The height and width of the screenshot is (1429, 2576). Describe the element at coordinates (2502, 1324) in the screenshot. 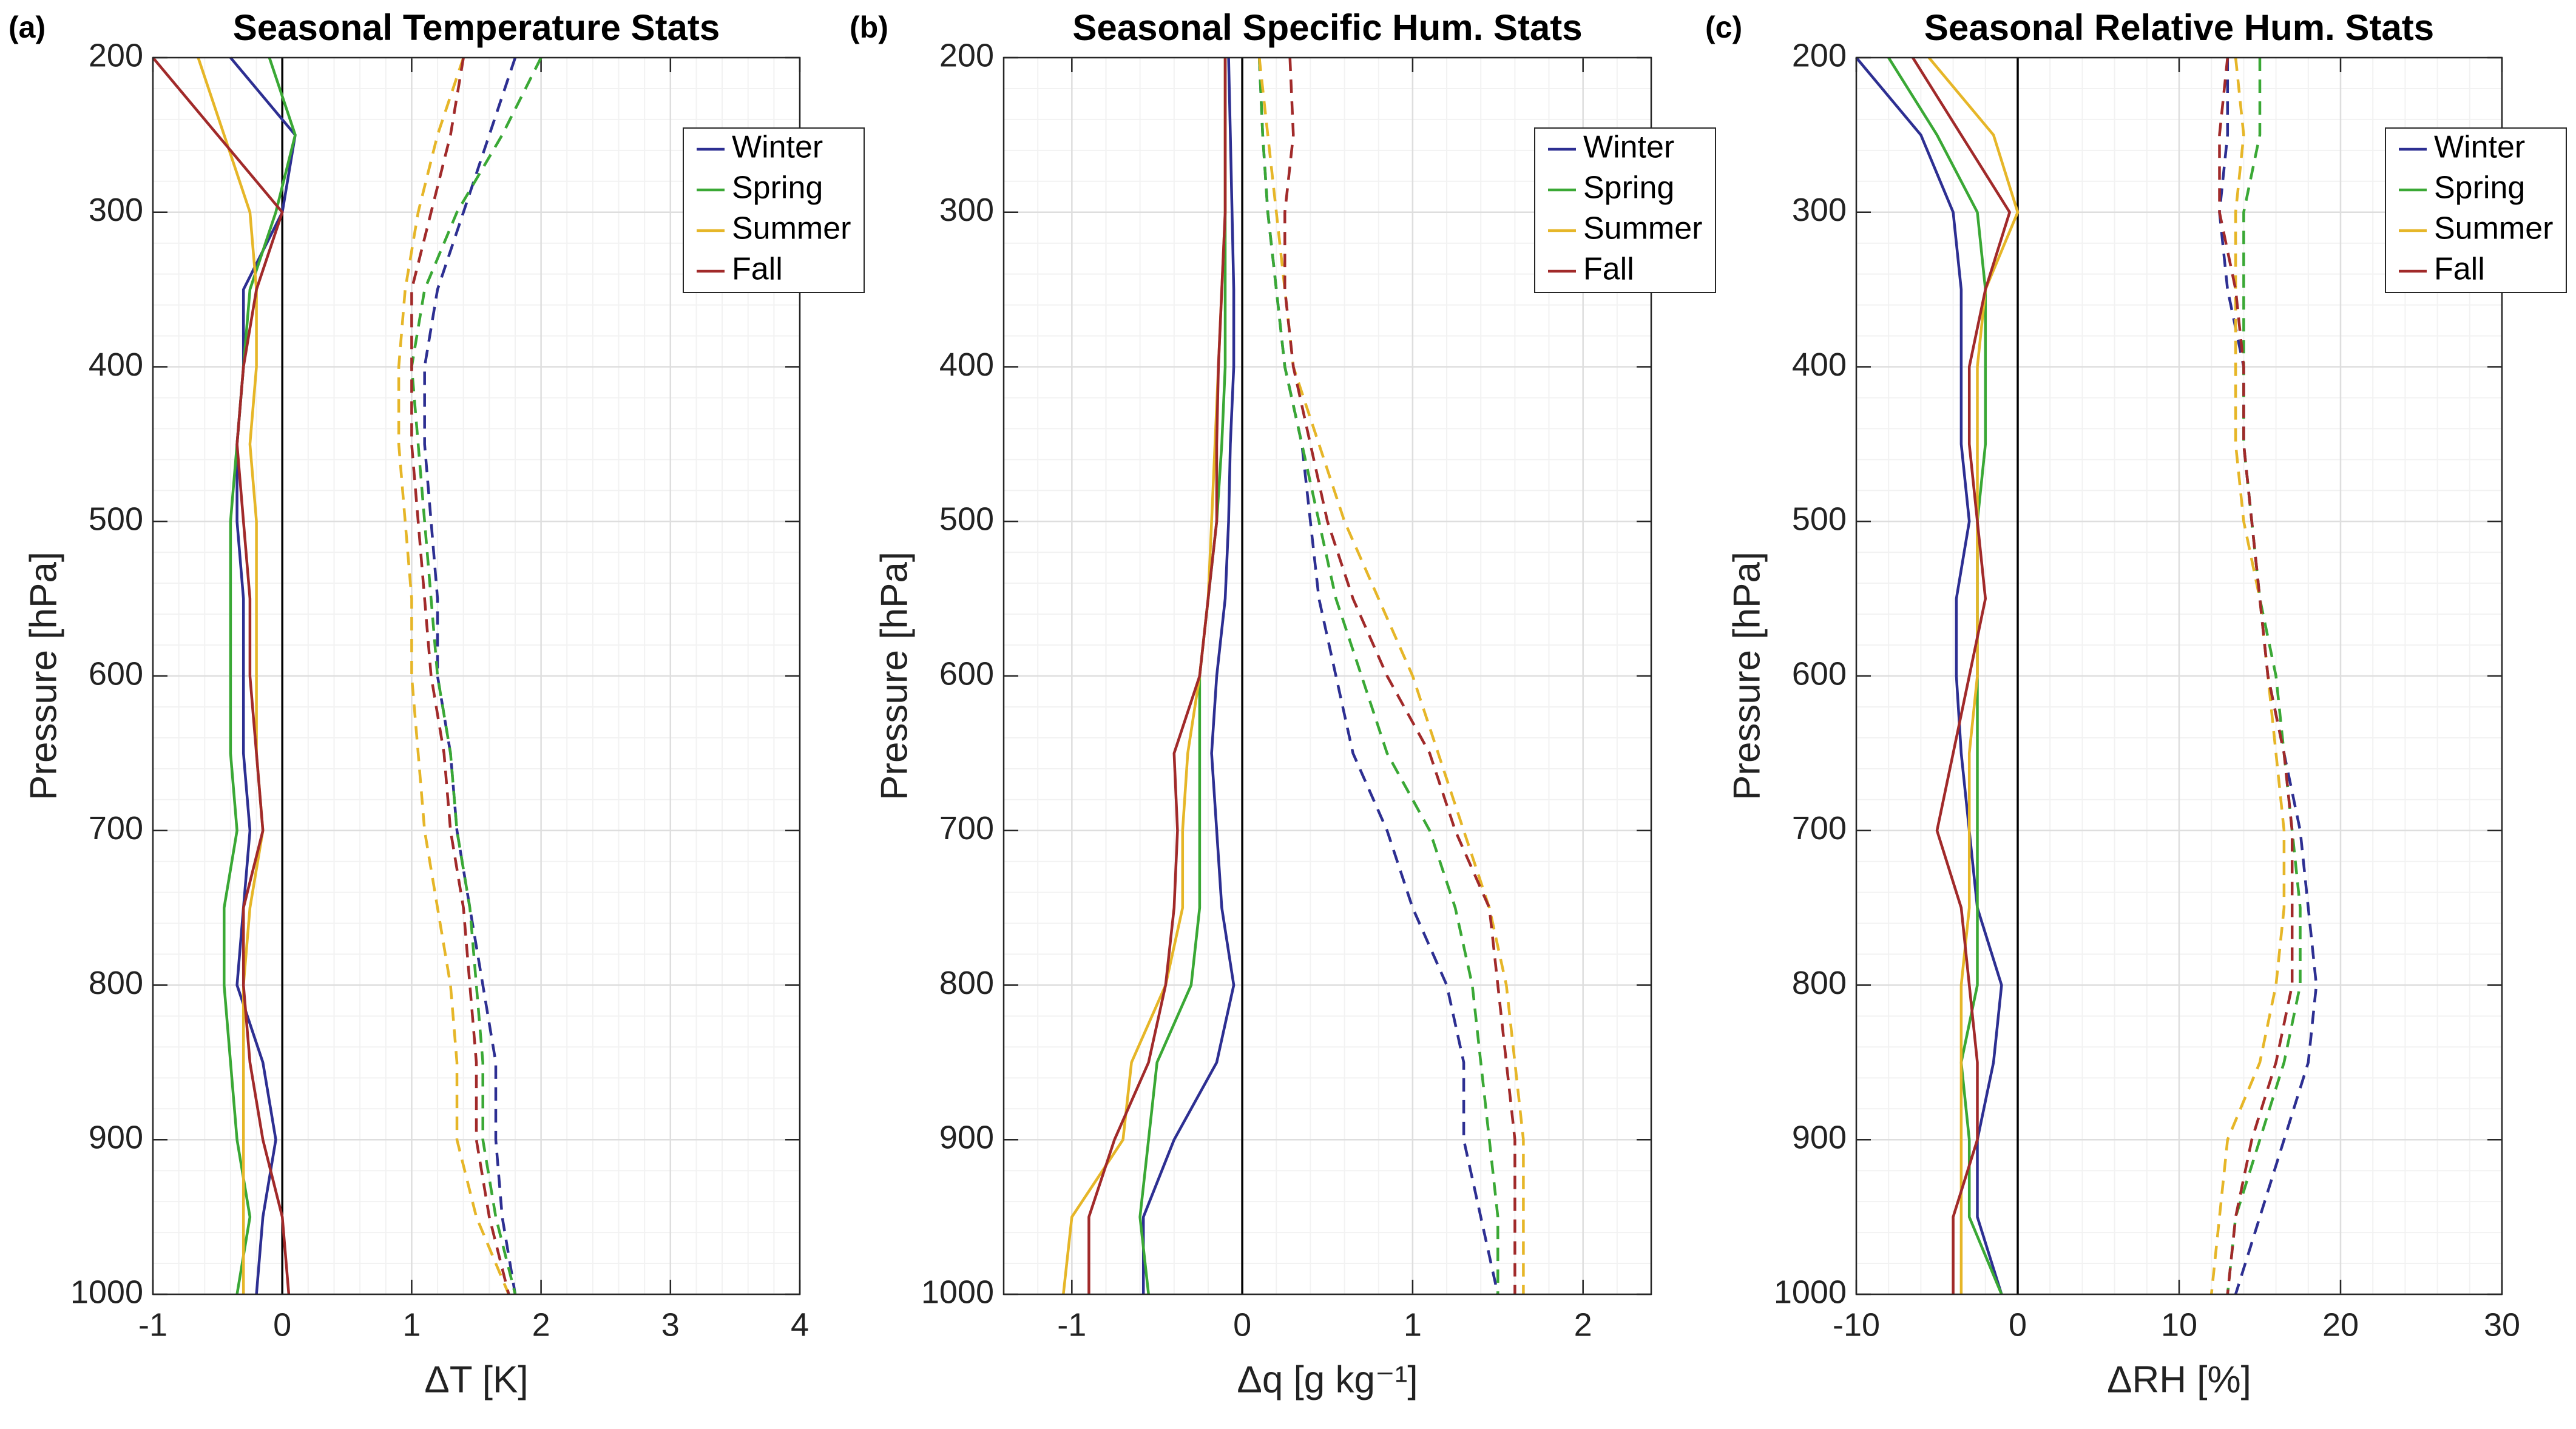

I see `x-tick-label: 30` at that location.